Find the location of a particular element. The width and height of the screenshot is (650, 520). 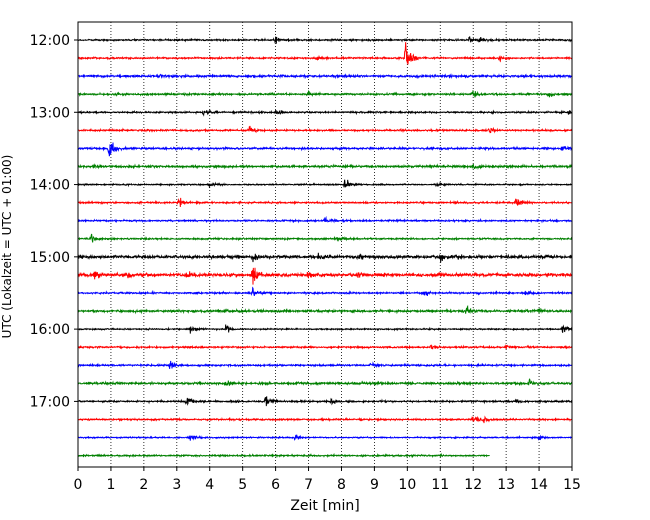

x-tick-label: 5 is located at coordinates (242, 485).